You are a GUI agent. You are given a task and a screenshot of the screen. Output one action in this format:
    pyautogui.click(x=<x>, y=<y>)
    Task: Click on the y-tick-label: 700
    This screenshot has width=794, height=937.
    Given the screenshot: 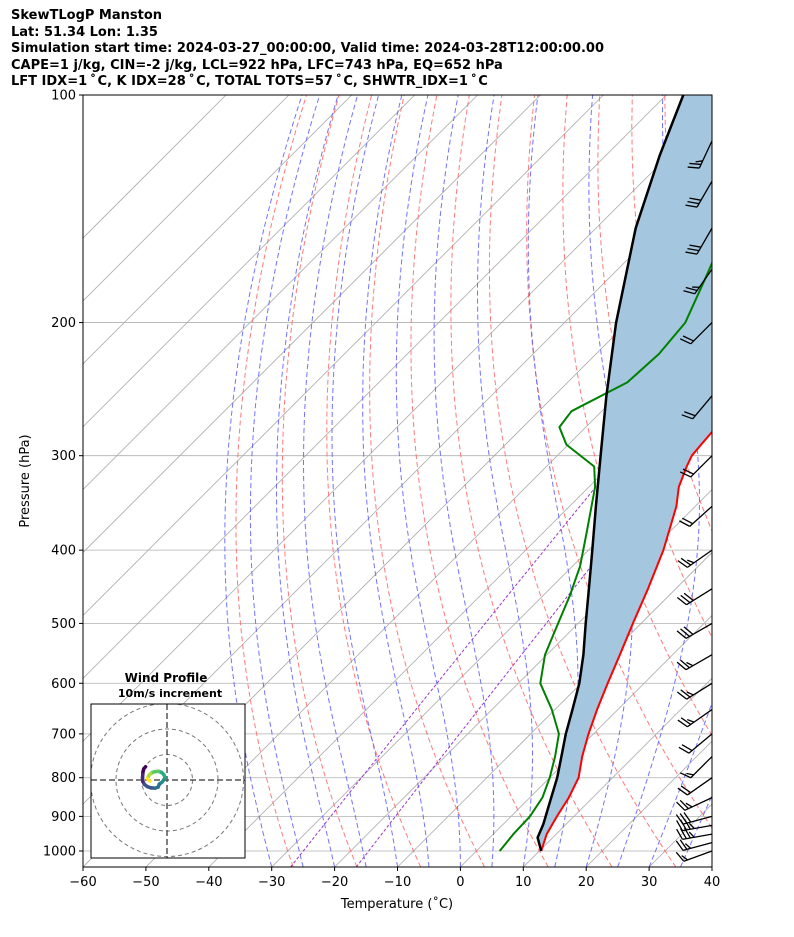 What is the action you would take?
    pyautogui.click(x=63, y=734)
    